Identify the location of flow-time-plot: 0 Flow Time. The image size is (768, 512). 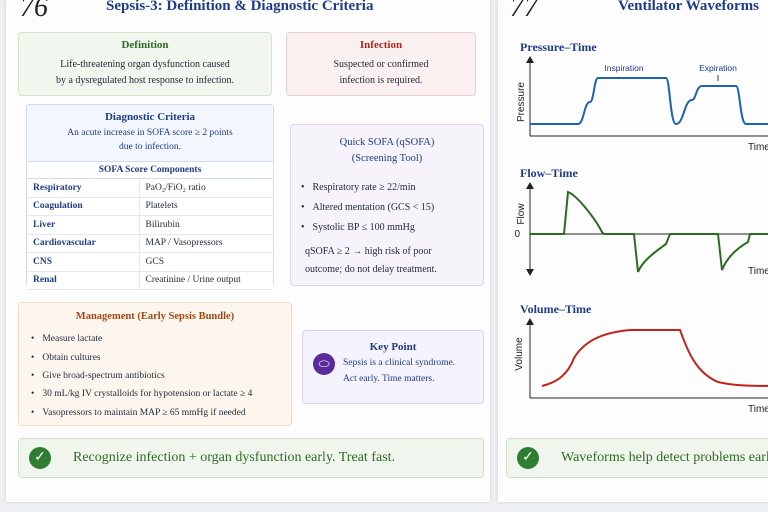
(641, 229).